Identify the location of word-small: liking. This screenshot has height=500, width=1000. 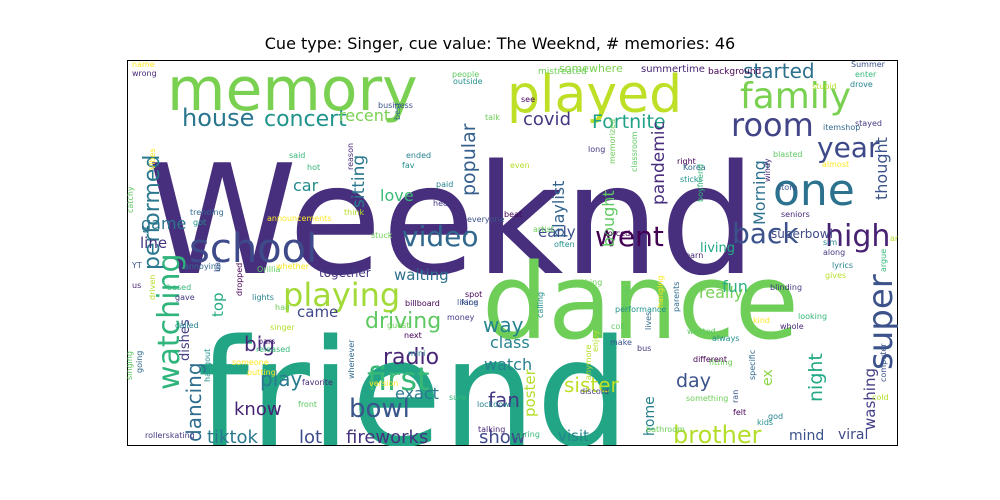
(467, 302).